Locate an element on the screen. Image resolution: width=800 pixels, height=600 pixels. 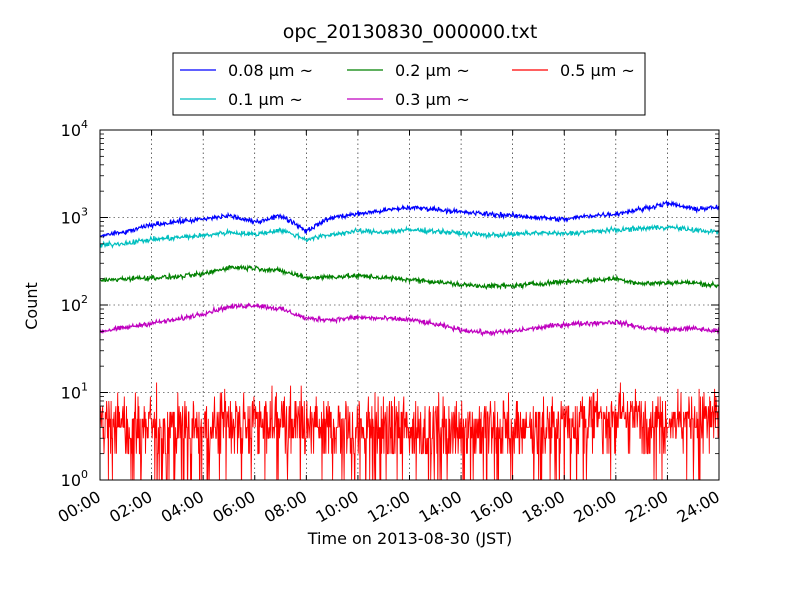
y-tick-label: 10⁰ is located at coordinates (74, 479).